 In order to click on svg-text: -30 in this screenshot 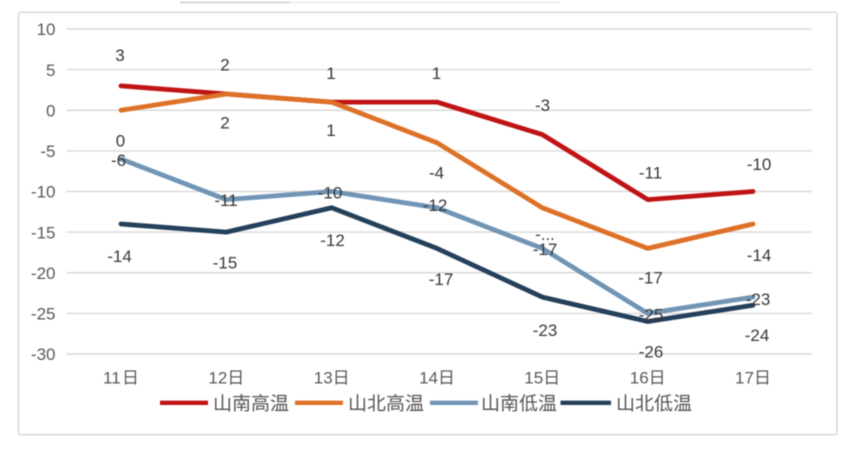, I will do `click(43, 354)`.